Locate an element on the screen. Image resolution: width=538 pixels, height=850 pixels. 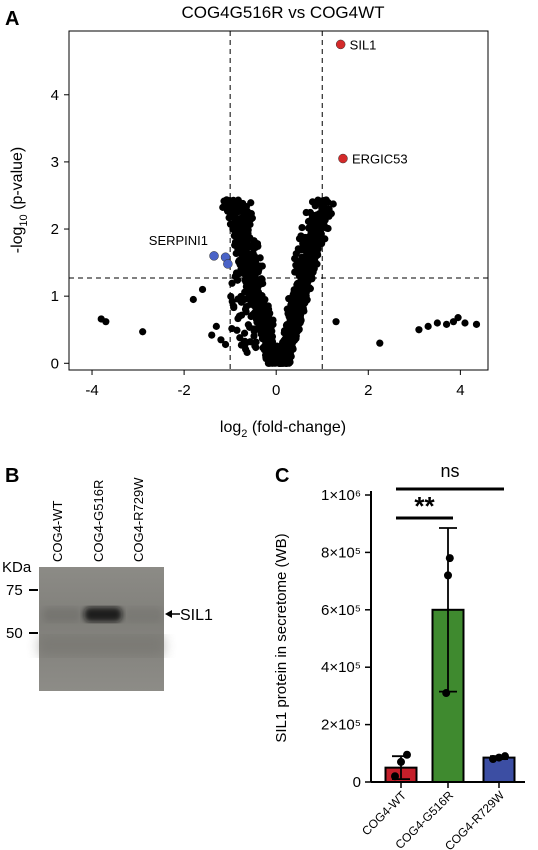
y-tick-label: 0 is located at coordinates (55, 363).